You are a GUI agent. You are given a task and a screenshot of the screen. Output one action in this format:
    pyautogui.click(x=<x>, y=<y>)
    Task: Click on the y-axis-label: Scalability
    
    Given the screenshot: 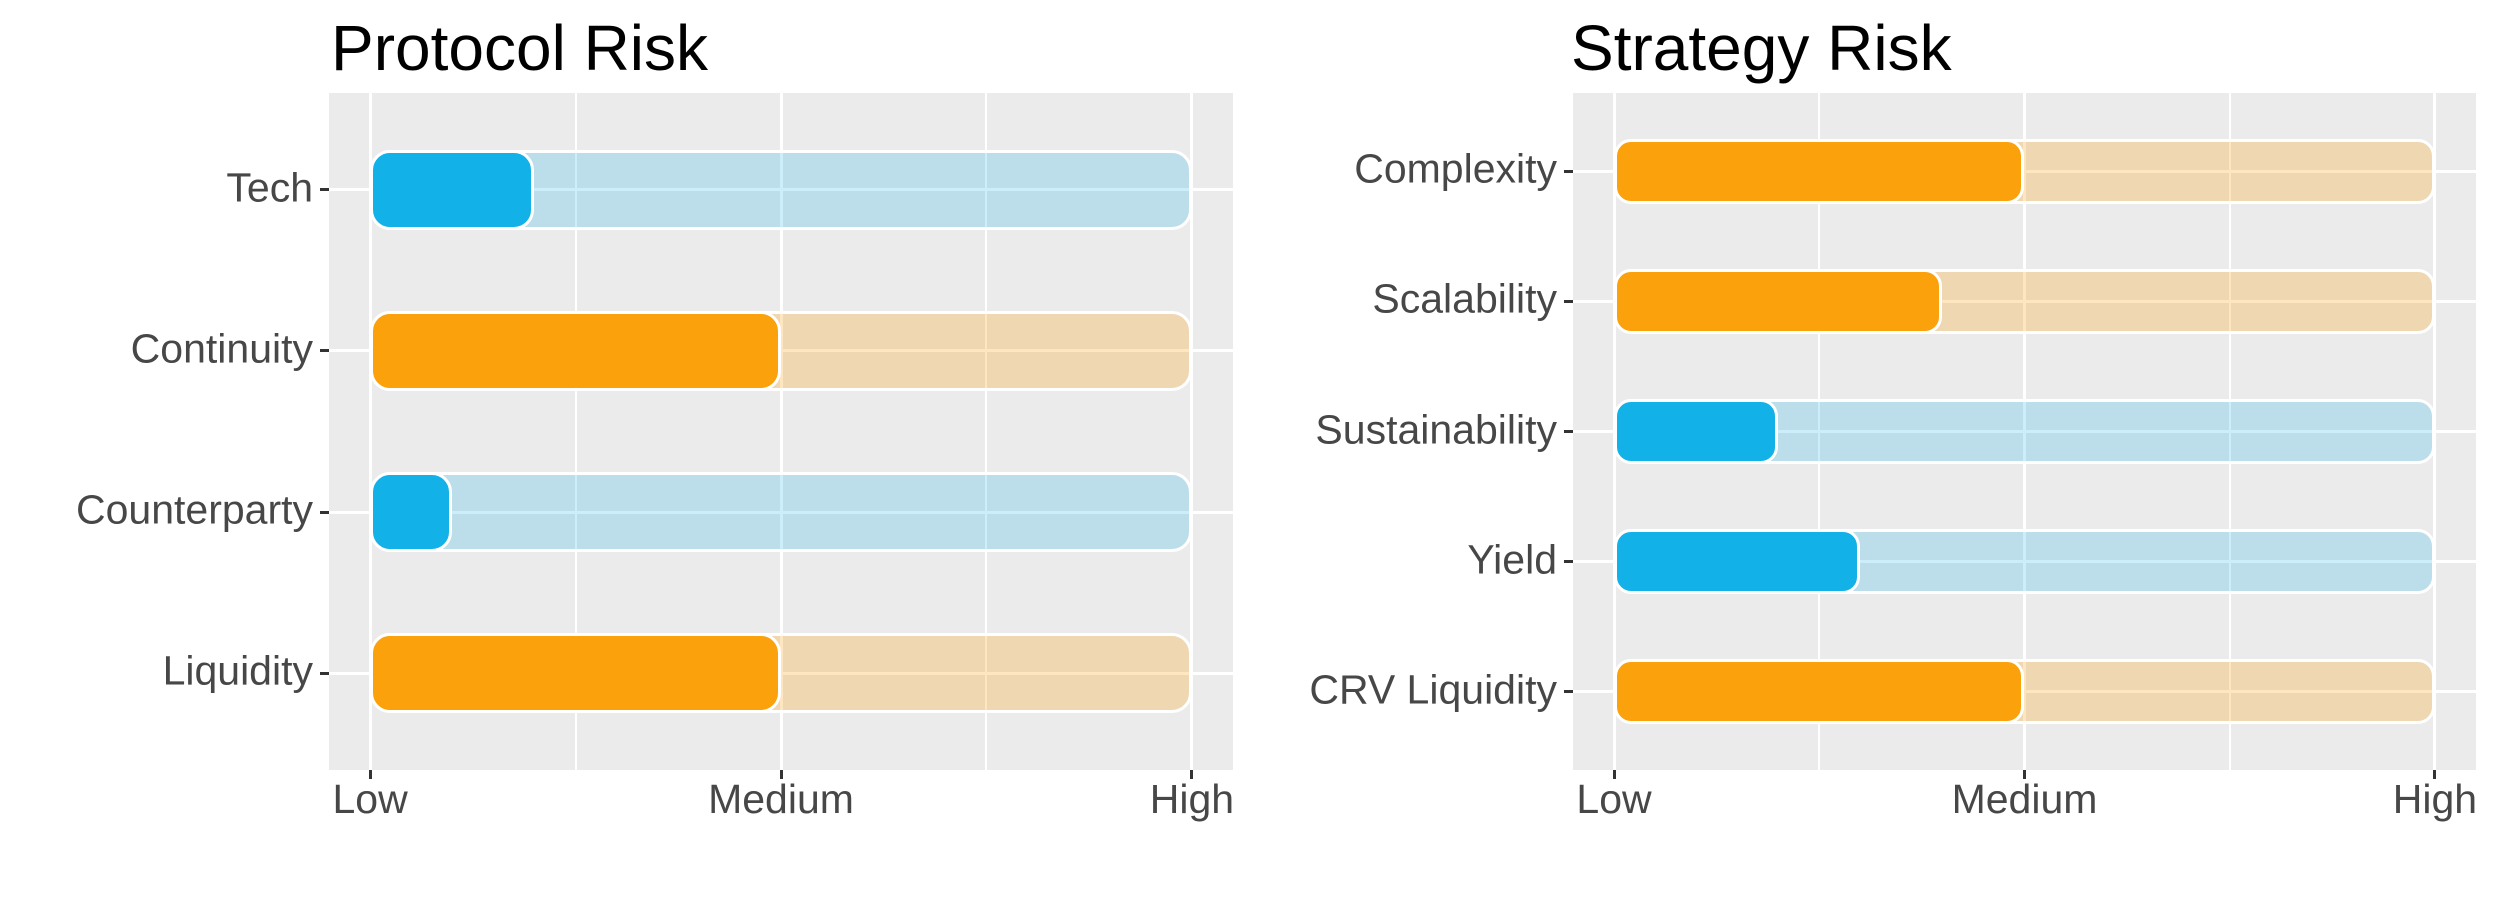 What is the action you would take?
    pyautogui.click(x=1464, y=298)
    